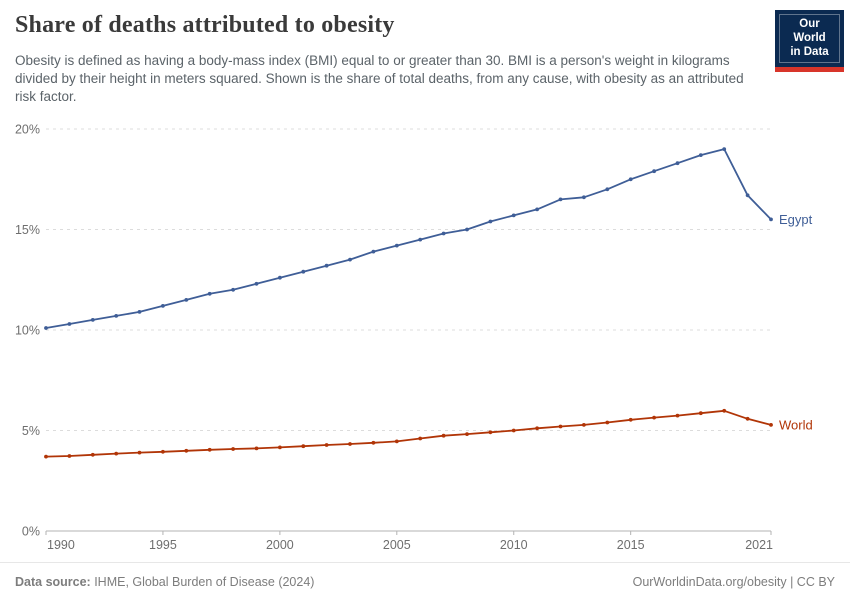 This screenshot has width=850, height=600. Describe the element at coordinates (631, 545) in the screenshot. I see `x-tick-label: 2015` at that location.